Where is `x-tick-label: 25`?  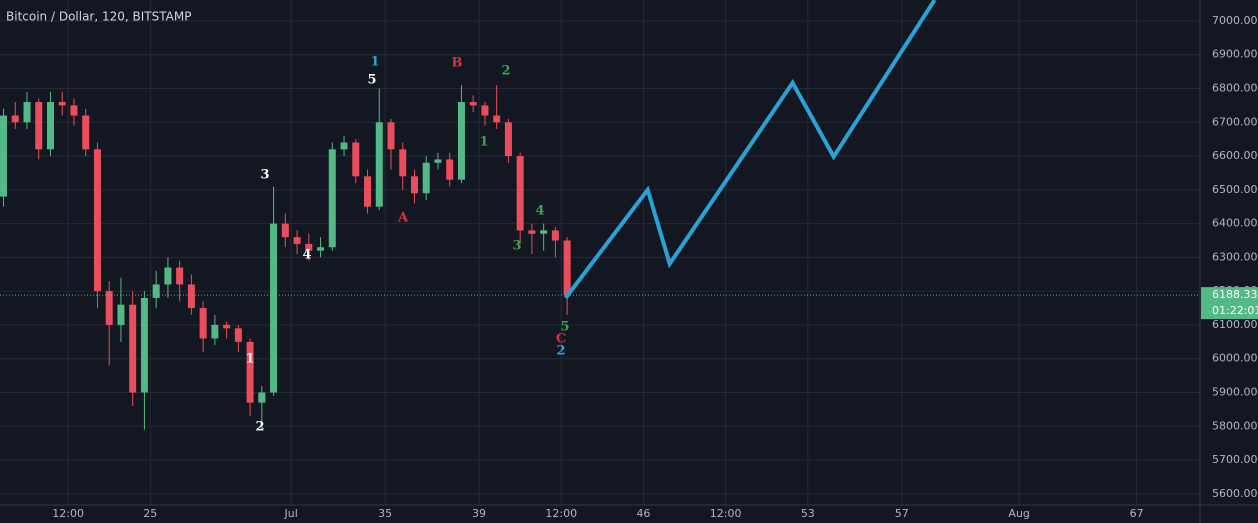 x-tick-label: 25 is located at coordinates (150, 513).